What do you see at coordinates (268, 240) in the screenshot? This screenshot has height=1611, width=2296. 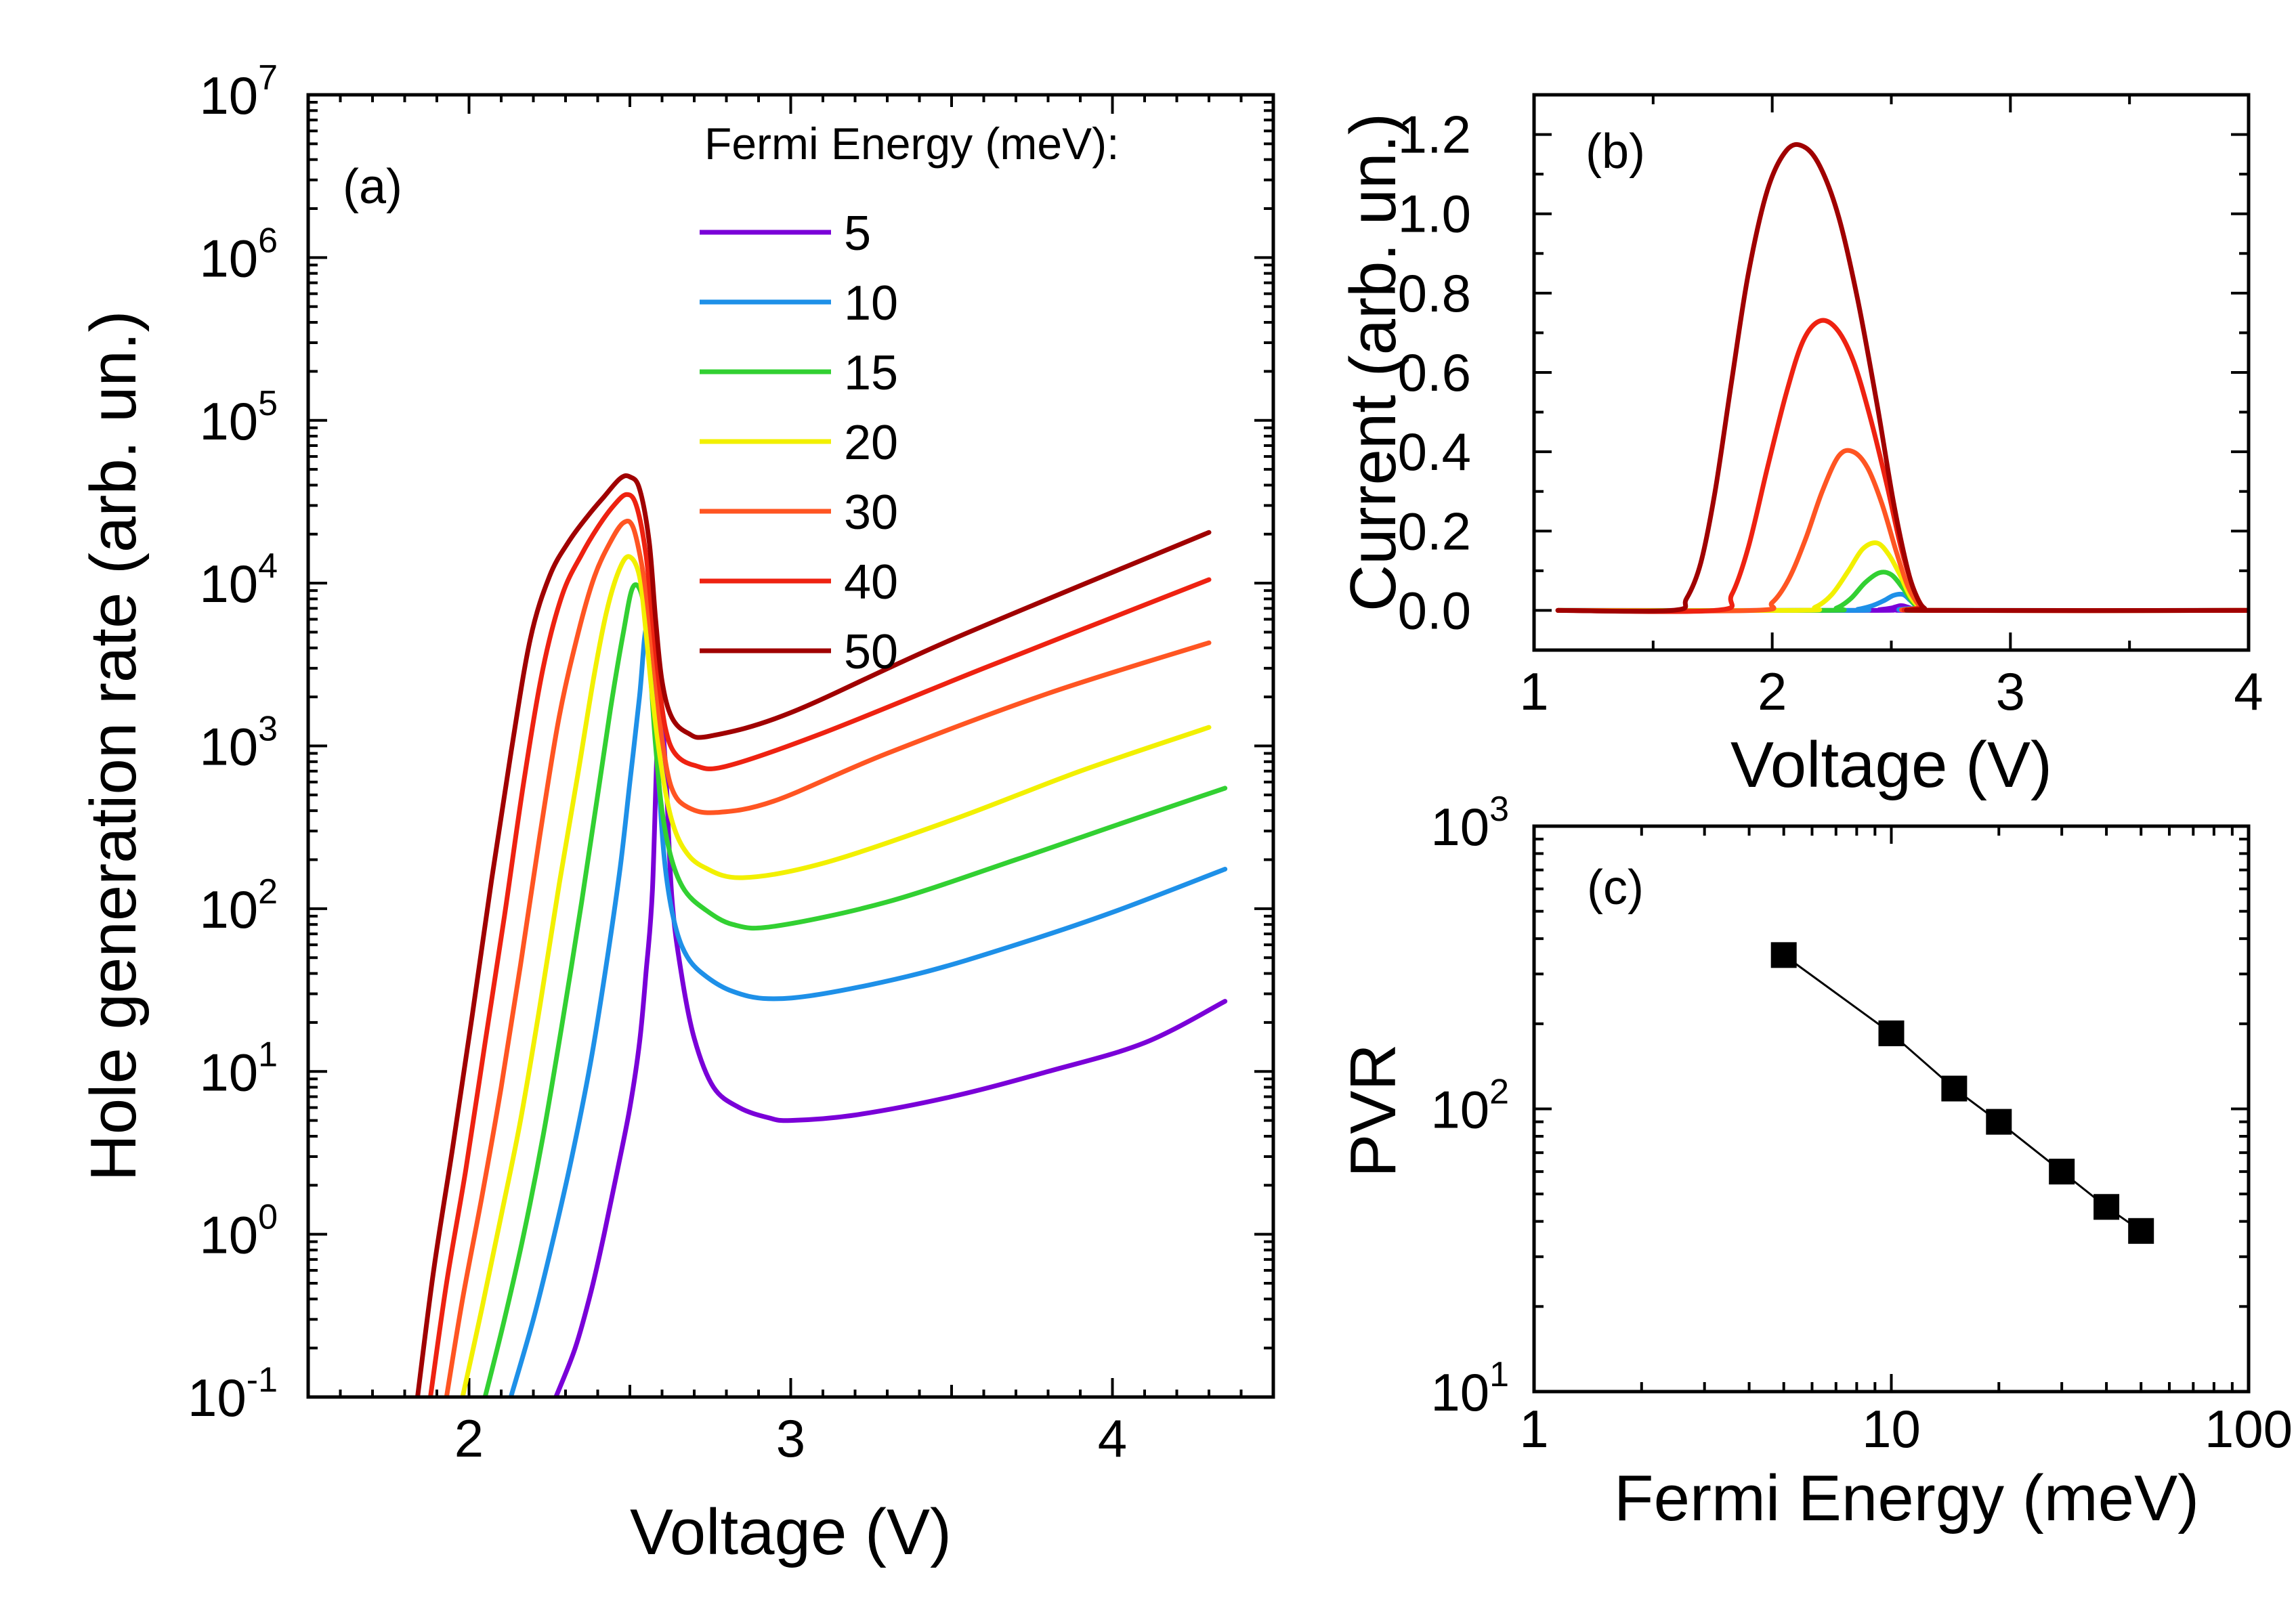 I see `y-tick-label-exp: 6` at bounding box center [268, 240].